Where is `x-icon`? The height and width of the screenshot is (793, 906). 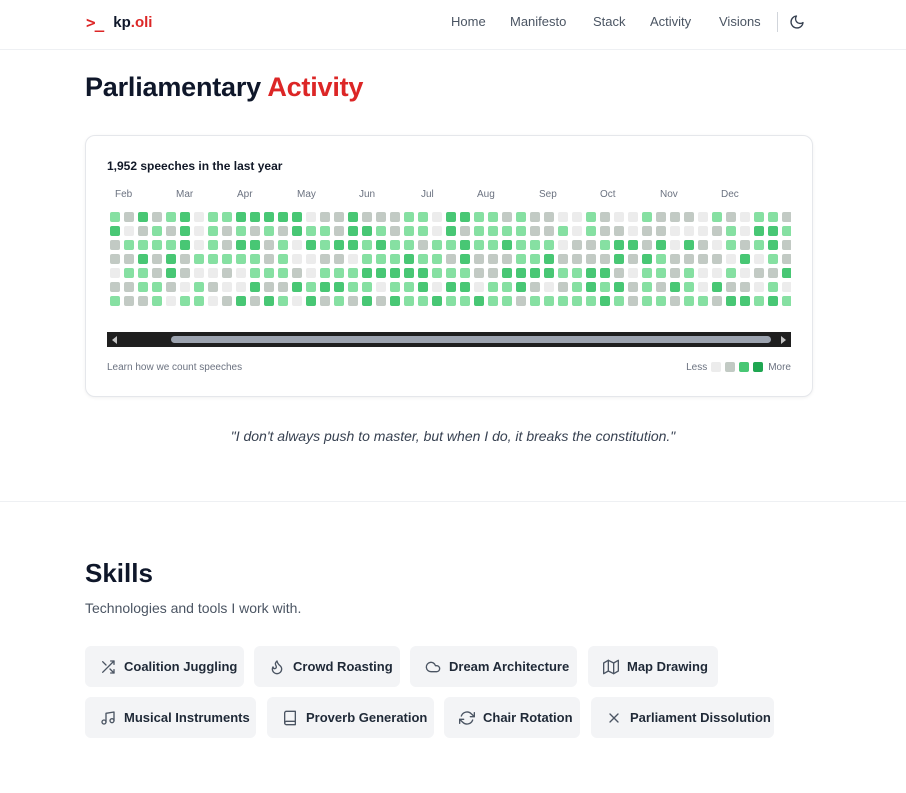 x-icon is located at coordinates (614, 718).